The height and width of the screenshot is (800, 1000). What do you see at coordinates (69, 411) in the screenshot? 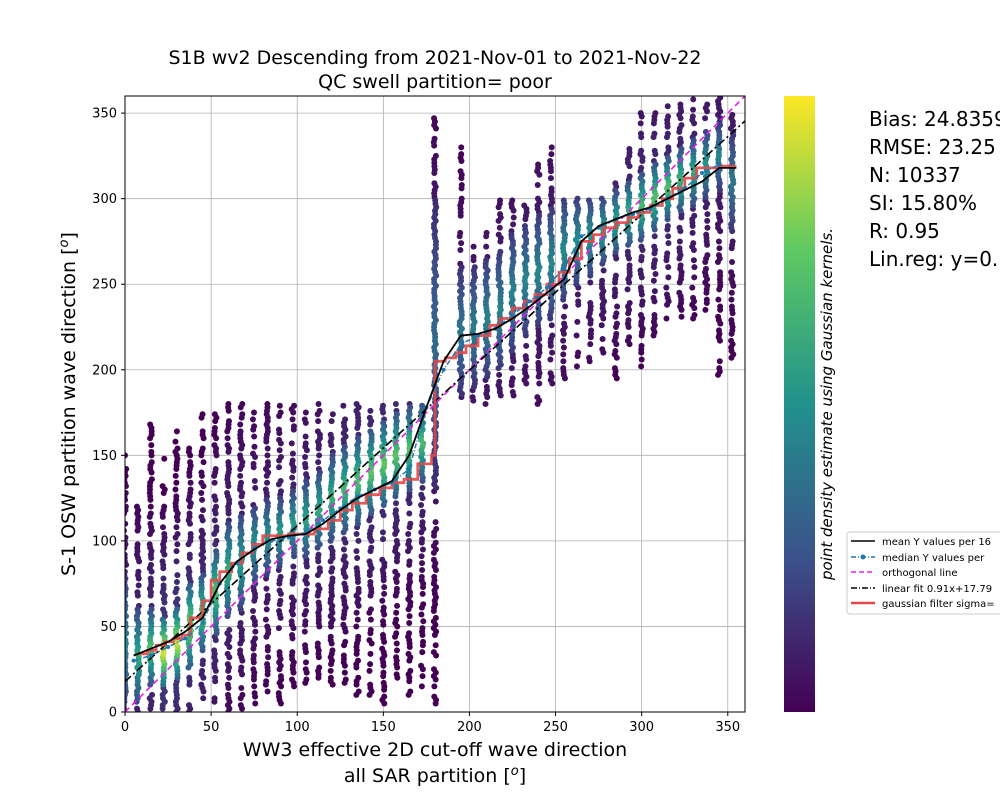
I see `y-axis-label-text: S-1 OSW partition wave direction [` at bounding box center [69, 411].